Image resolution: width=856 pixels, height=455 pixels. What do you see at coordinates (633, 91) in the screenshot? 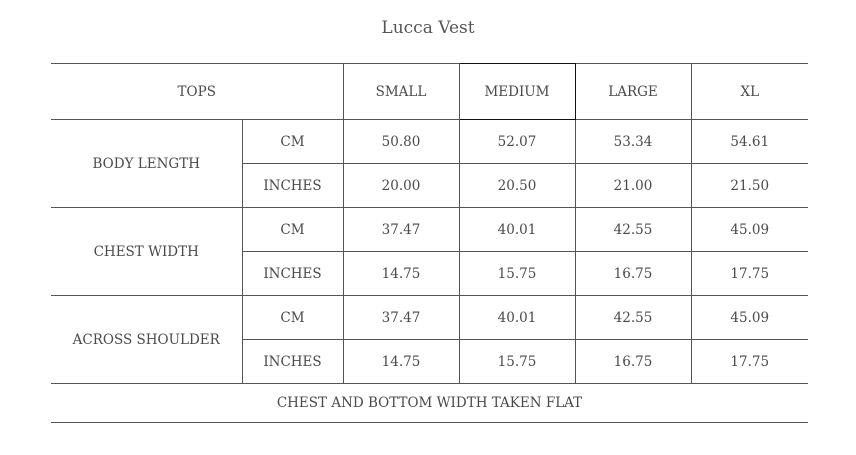
I see `size-header-large: LARGE` at bounding box center [633, 91].